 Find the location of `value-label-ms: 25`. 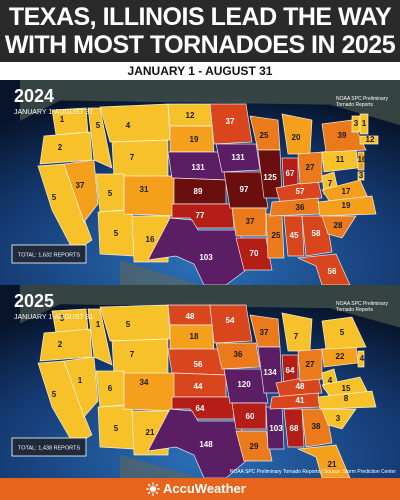

value-label-ms: 25 is located at coordinates (276, 235).